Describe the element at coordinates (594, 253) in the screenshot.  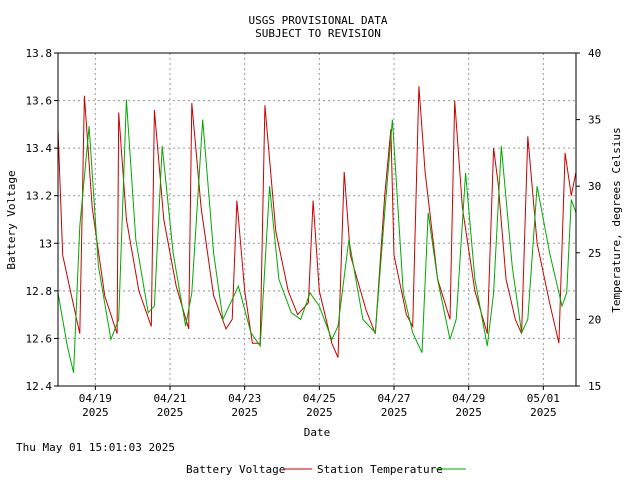
I see `y-tick-label-right: 25` at that location.